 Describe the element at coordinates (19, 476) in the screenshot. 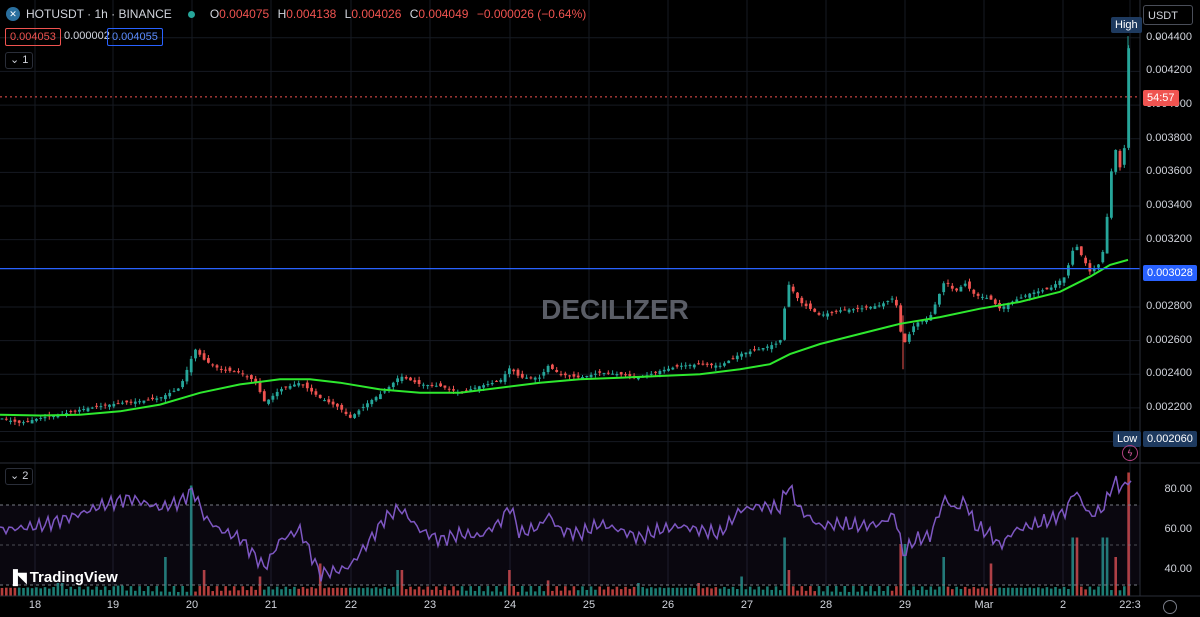

I see `rsi-pane-collapse-button: ⌄ 2` at that location.